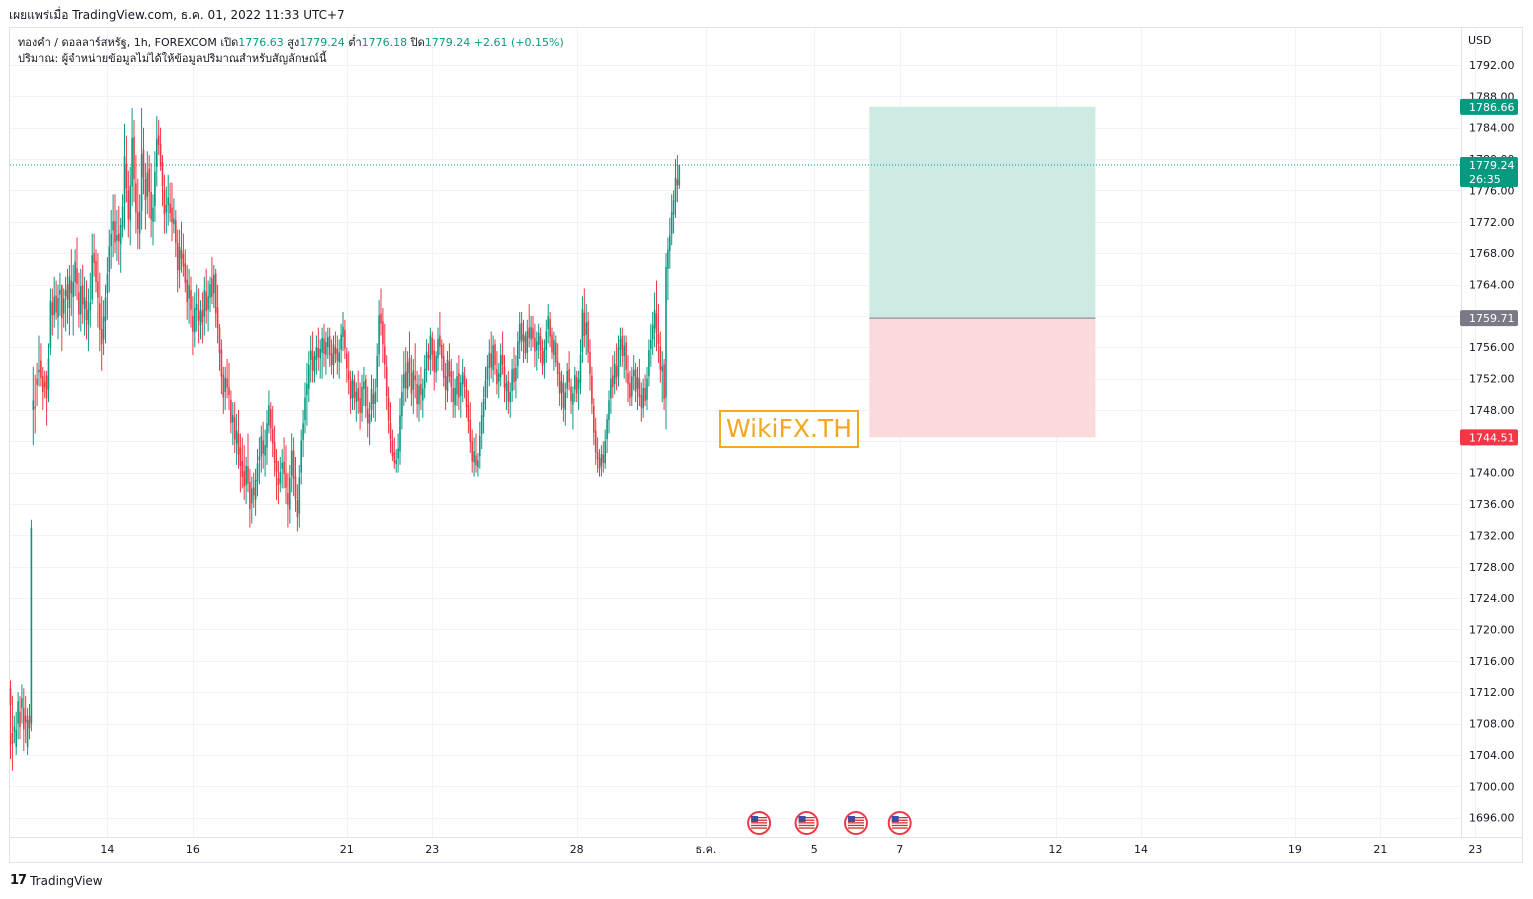 This screenshot has width=1533, height=899. I want to click on price-tick-label: 1740.00, so click(1492, 473).